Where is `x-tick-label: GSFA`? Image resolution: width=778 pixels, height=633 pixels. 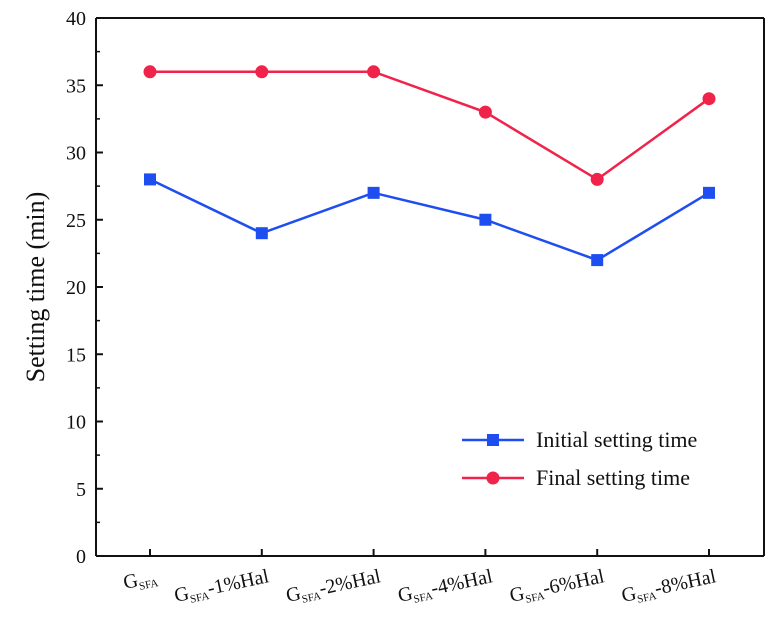 x-tick-label: GSFA is located at coordinates (140, 580).